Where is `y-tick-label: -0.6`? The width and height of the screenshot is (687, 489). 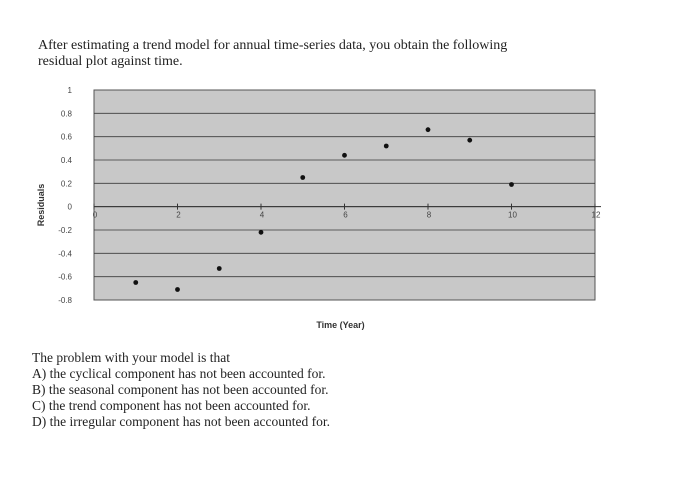 y-tick-label: -0.6 is located at coordinates (65, 277).